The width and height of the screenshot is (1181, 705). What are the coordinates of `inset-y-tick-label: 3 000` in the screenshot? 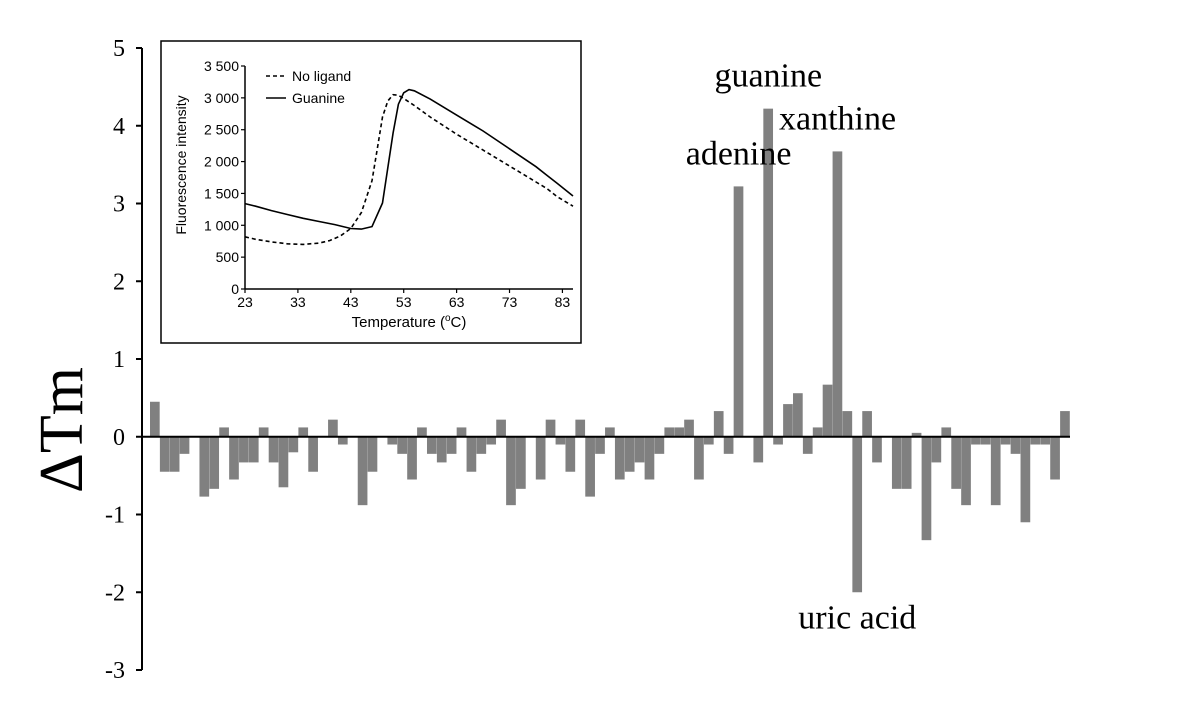 It's located at (221, 98).